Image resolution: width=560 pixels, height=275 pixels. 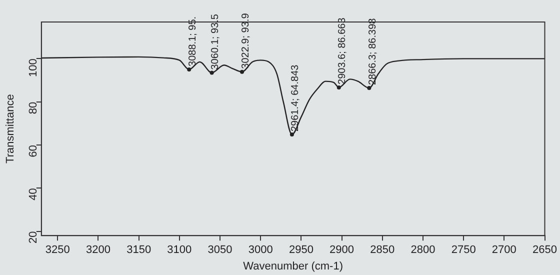 What do you see at coordinates (504, 250) in the screenshot?
I see `x-tick-label: 2700` at bounding box center [504, 250].